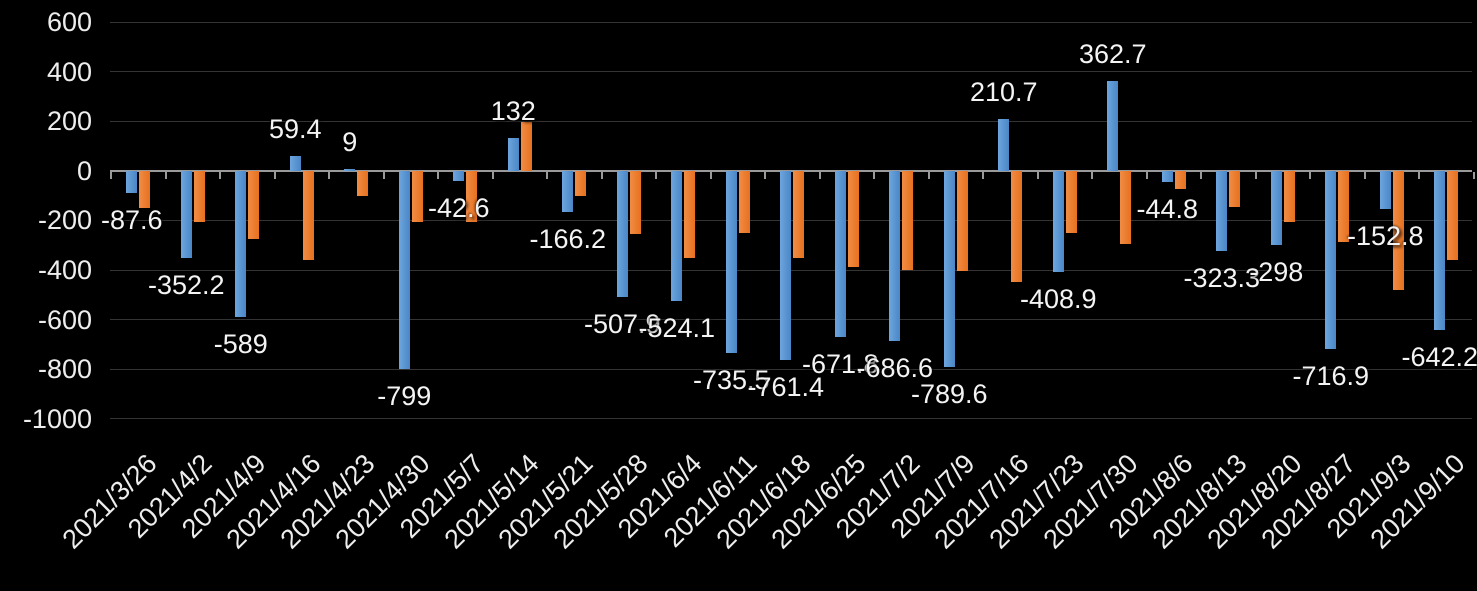  Describe the element at coordinates (1439, 357) in the screenshot. I see `data-label: -642.2` at that location.